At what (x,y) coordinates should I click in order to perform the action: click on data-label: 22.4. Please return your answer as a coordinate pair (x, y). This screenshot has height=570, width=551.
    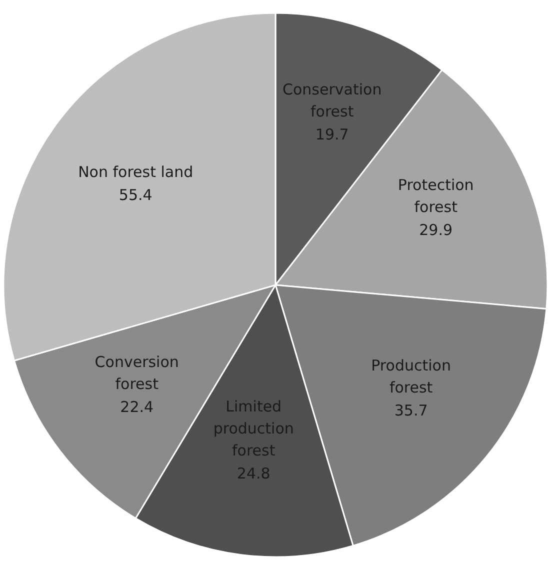
    Looking at the image, I should click on (137, 407).